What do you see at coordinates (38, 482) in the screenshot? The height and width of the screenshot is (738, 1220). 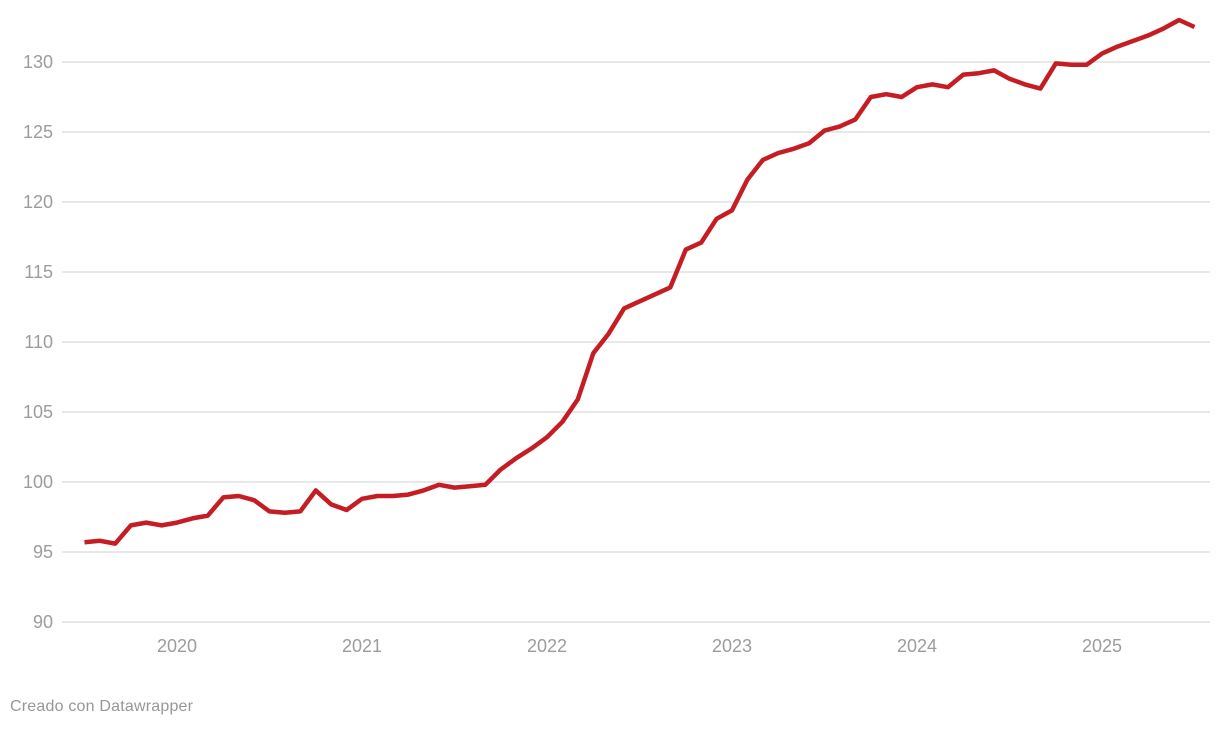 I see `y-axis-tick-label: 100` at bounding box center [38, 482].